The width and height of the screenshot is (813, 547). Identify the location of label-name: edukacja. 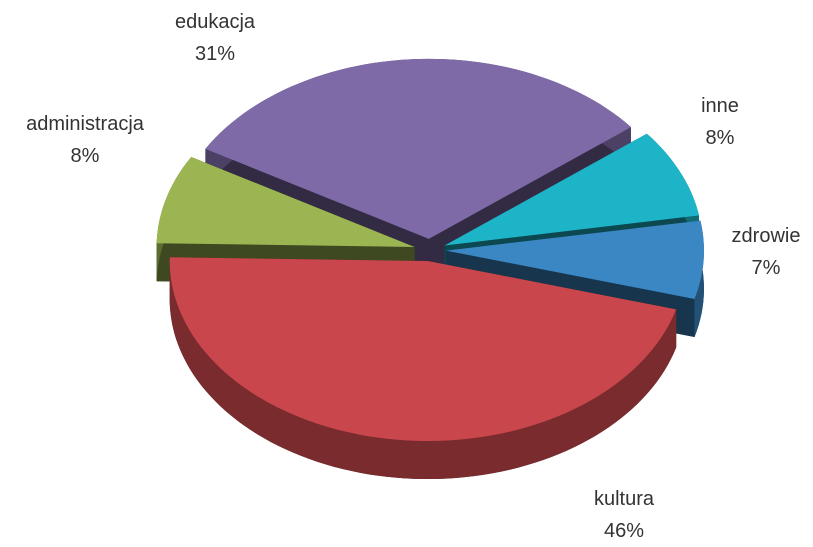
(215, 22).